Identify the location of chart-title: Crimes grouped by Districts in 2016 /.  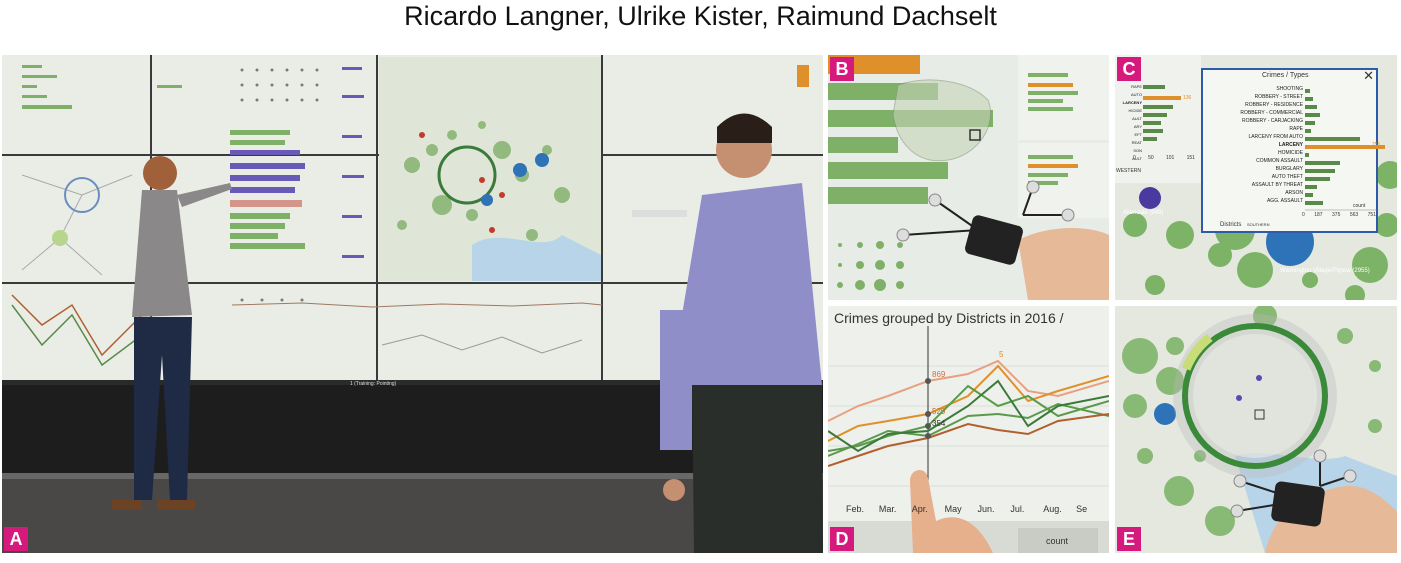
(949, 318).